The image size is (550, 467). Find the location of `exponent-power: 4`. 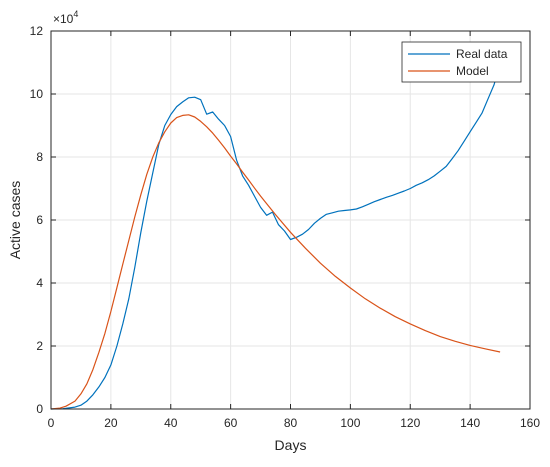

exponent-power: 4 is located at coordinates (75, 14).